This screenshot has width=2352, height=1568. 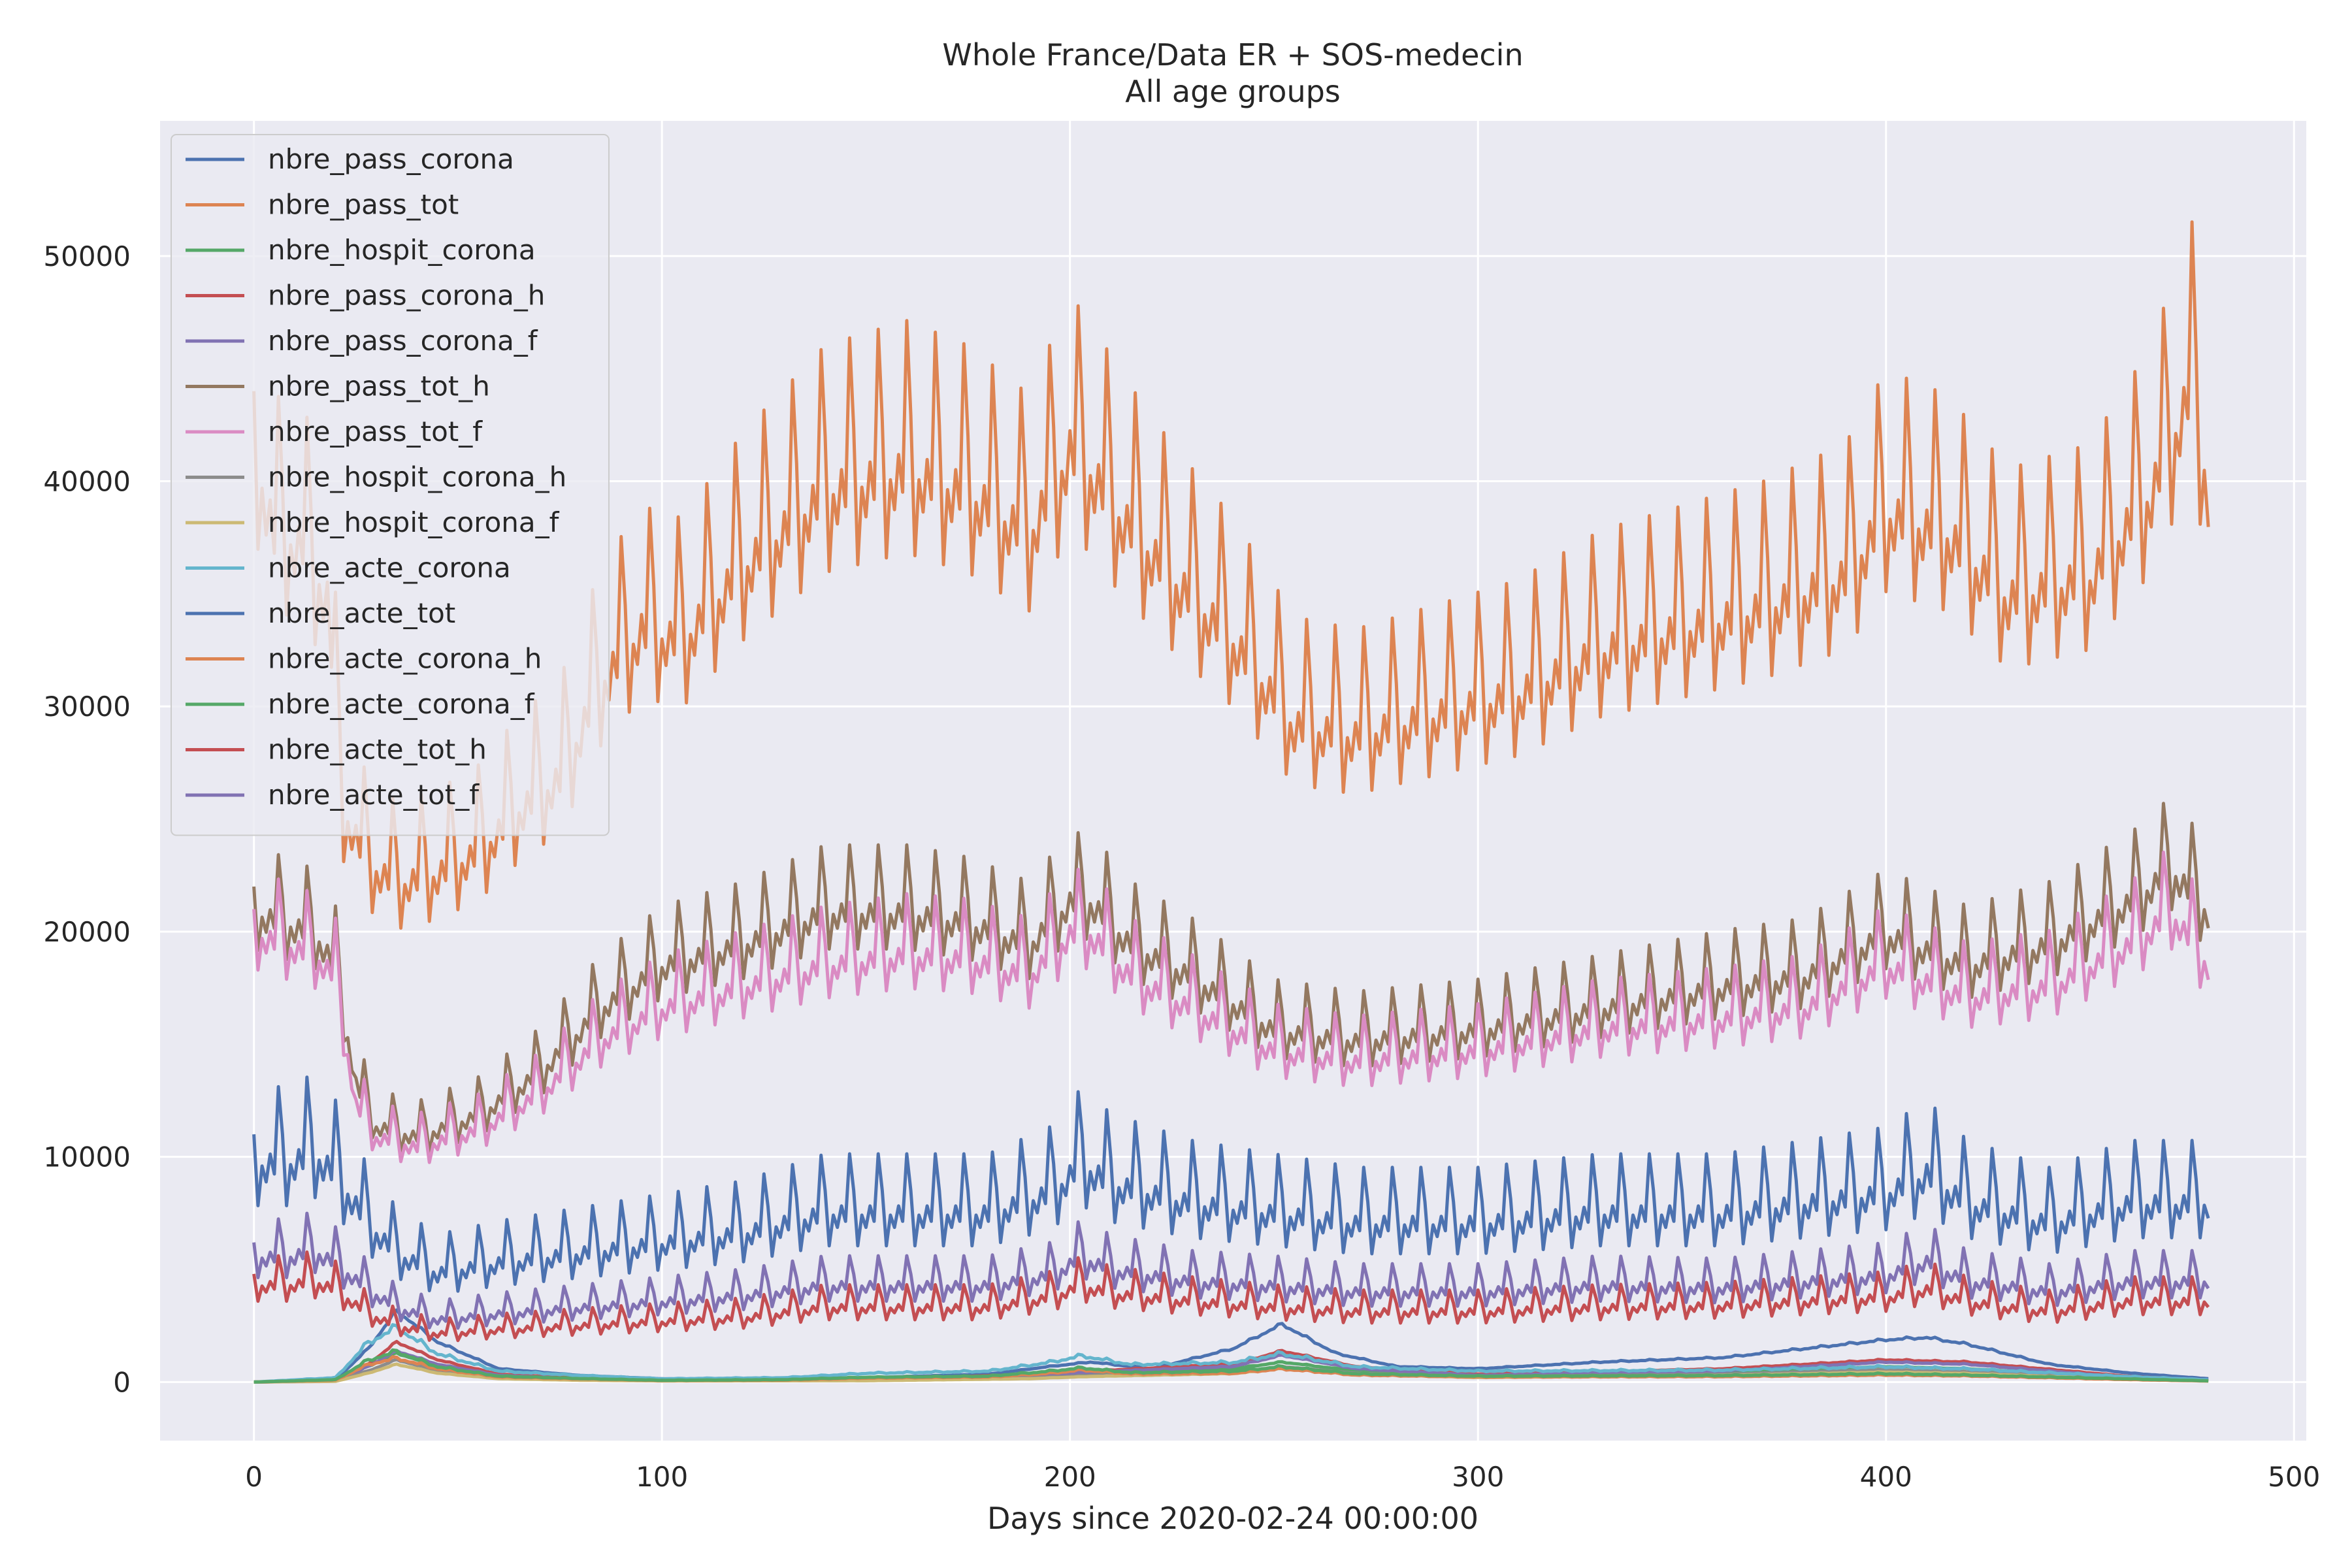 I want to click on series-line-nbre_acte_corona, so click(x=1231, y=1353).